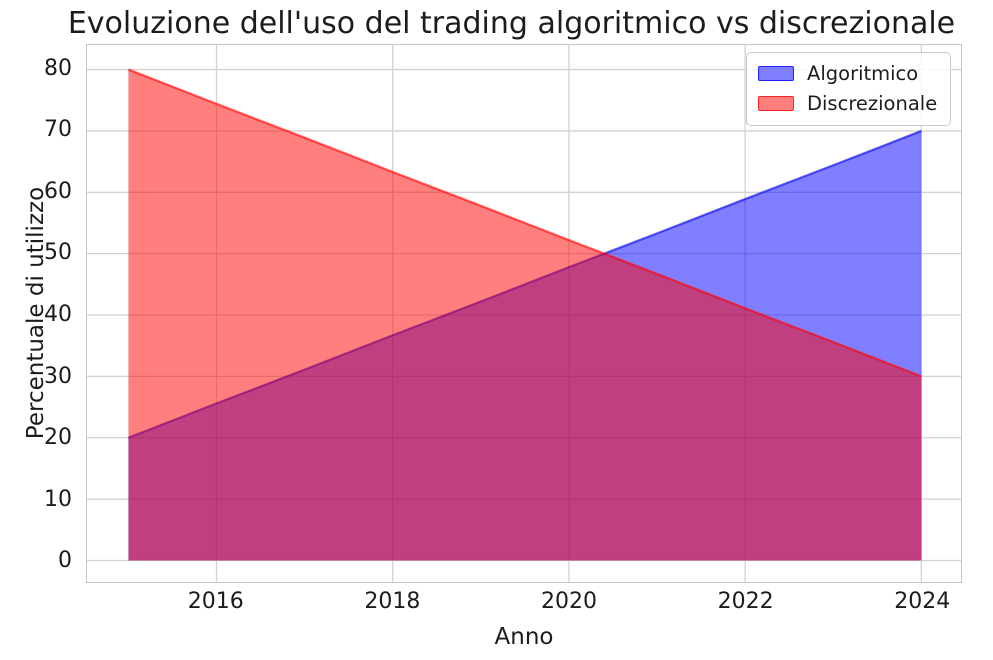 The height and width of the screenshot is (660, 993). What do you see at coordinates (392, 601) in the screenshot?
I see `x-tick-2018: 2018` at bounding box center [392, 601].